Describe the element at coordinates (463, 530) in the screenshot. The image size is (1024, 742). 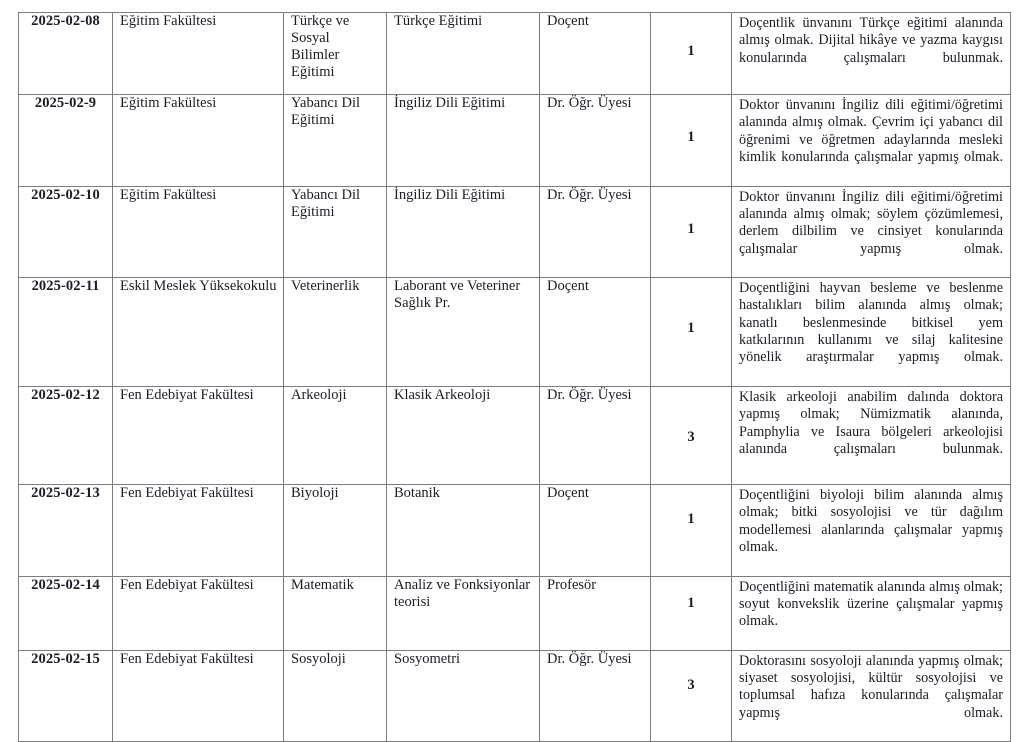
I see `cell-anabilim-dali: Botanik` at that location.